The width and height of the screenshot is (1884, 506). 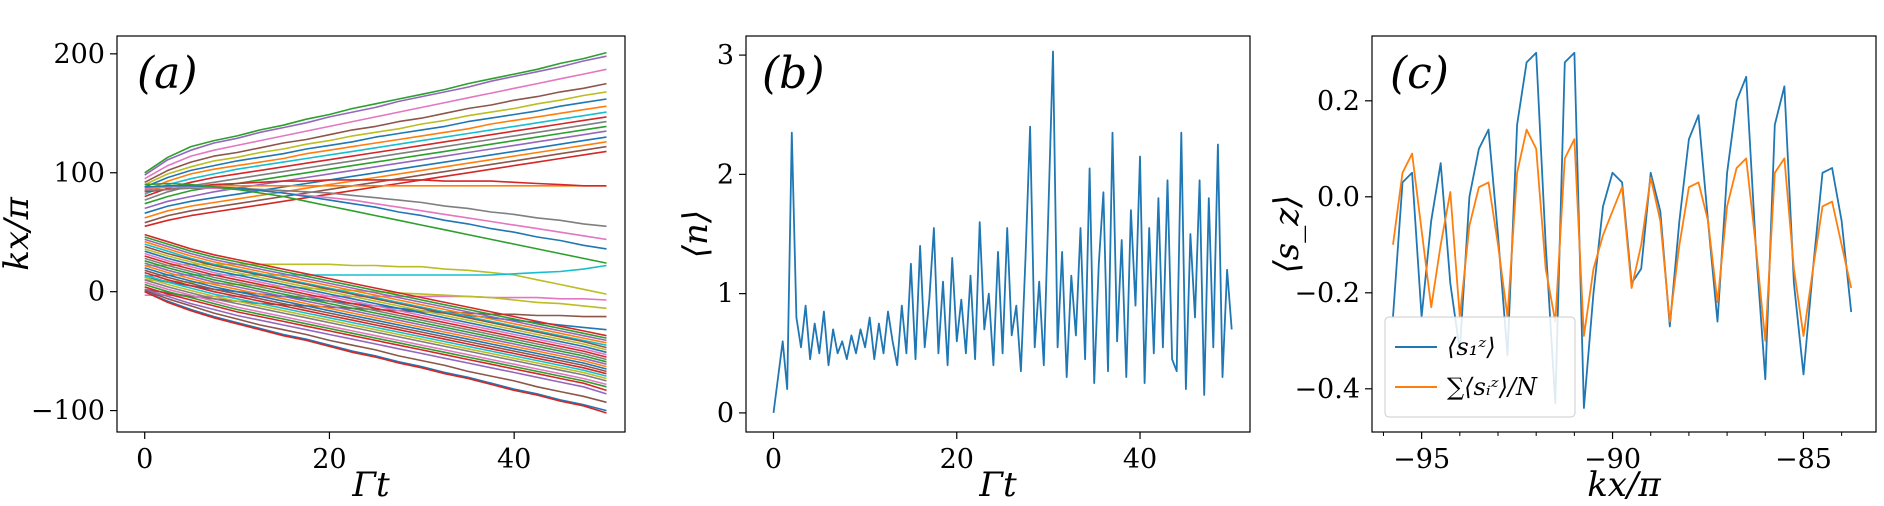 What do you see at coordinates (997, 485) in the screenshot?
I see `panel-b-xlabel: Γt` at bounding box center [997, 485].